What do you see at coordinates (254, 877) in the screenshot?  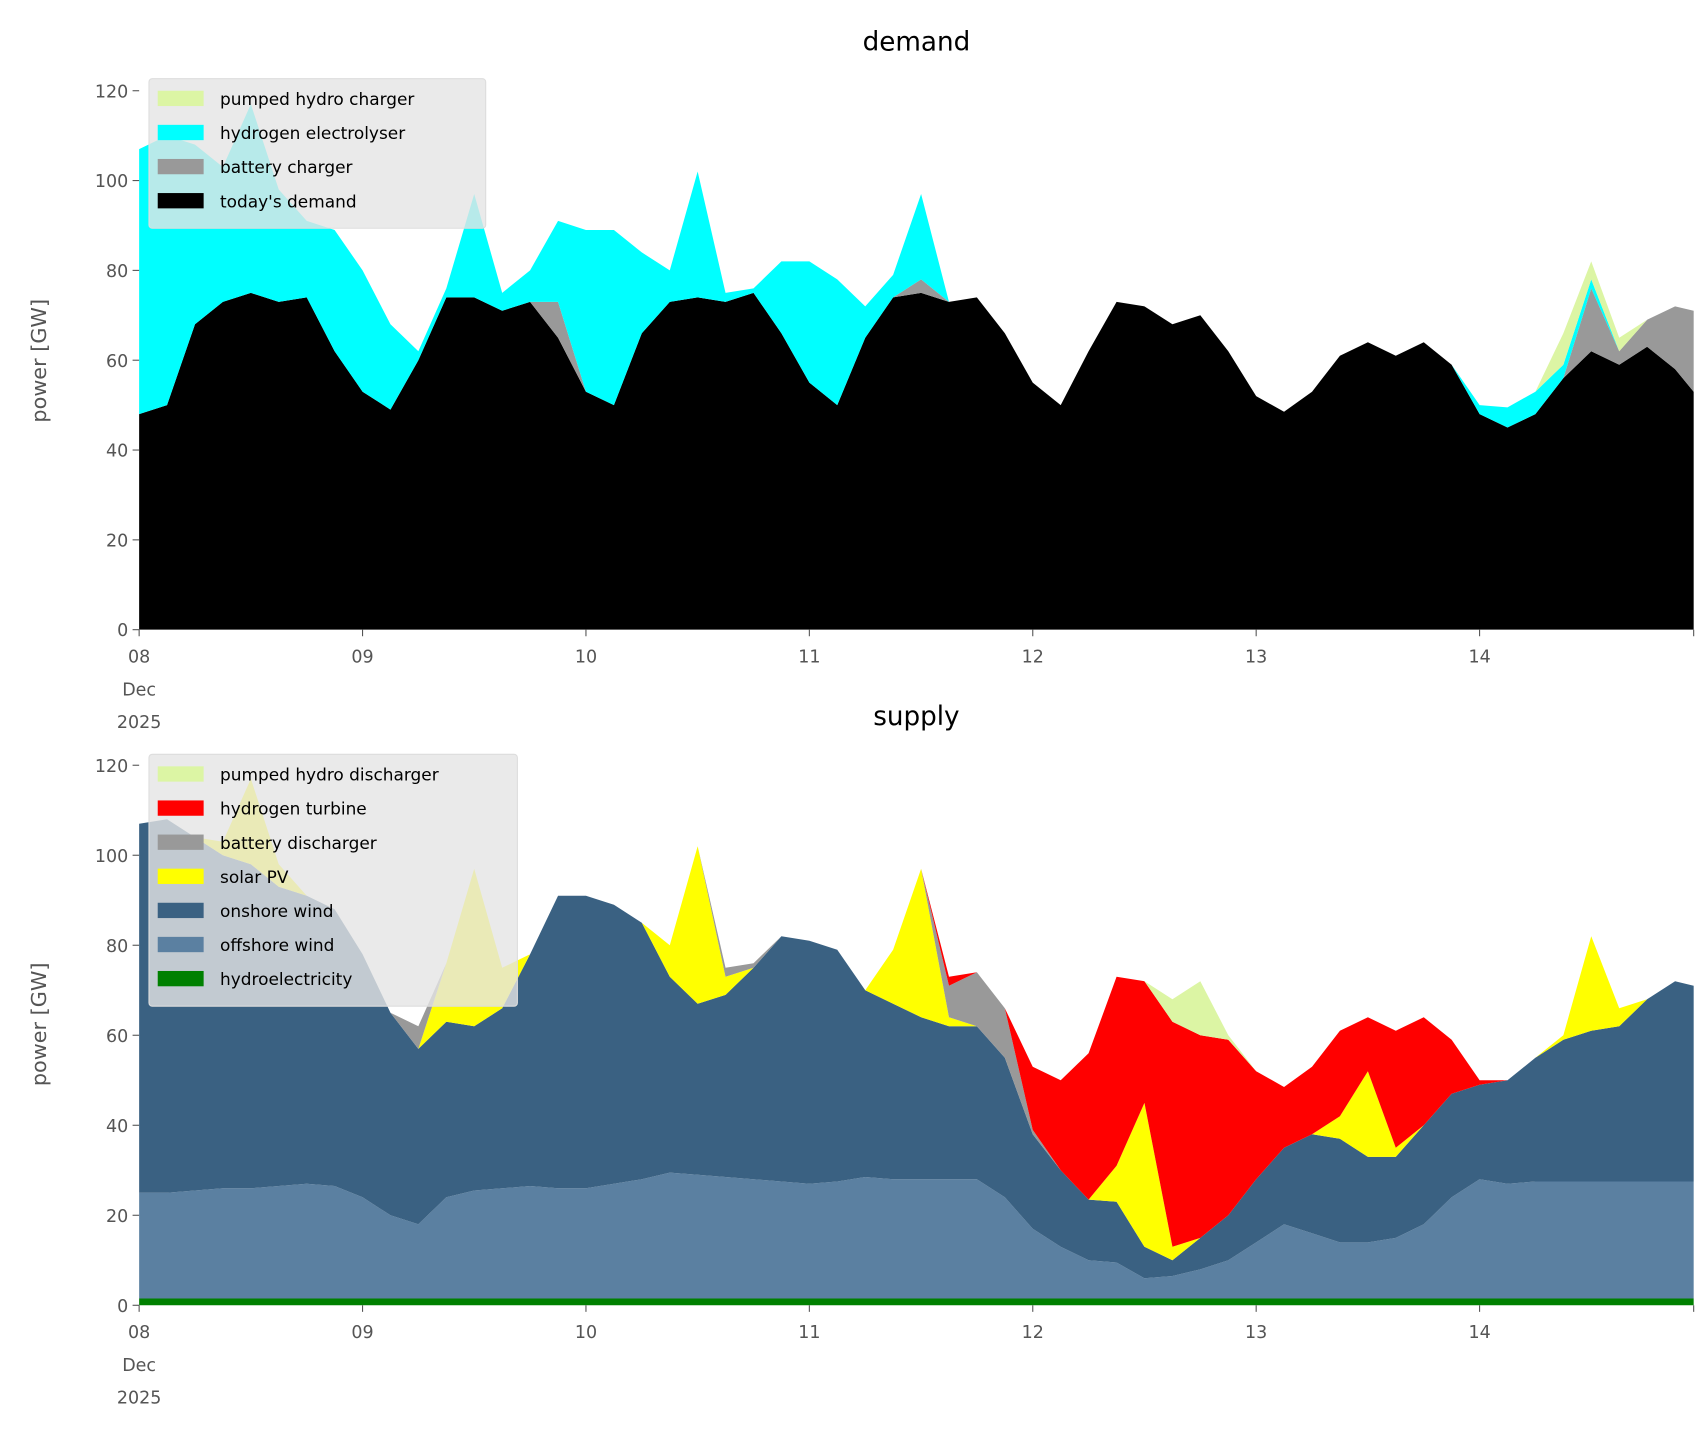 I see `legend-label: solar PV` at bounding box center [254, 877].